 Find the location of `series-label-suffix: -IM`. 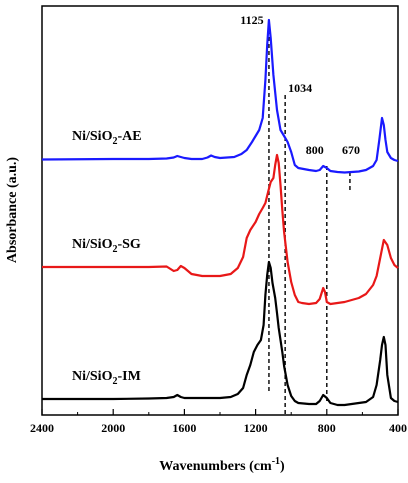

series-label-suffix: -IM is located at coordinates (128, 376).